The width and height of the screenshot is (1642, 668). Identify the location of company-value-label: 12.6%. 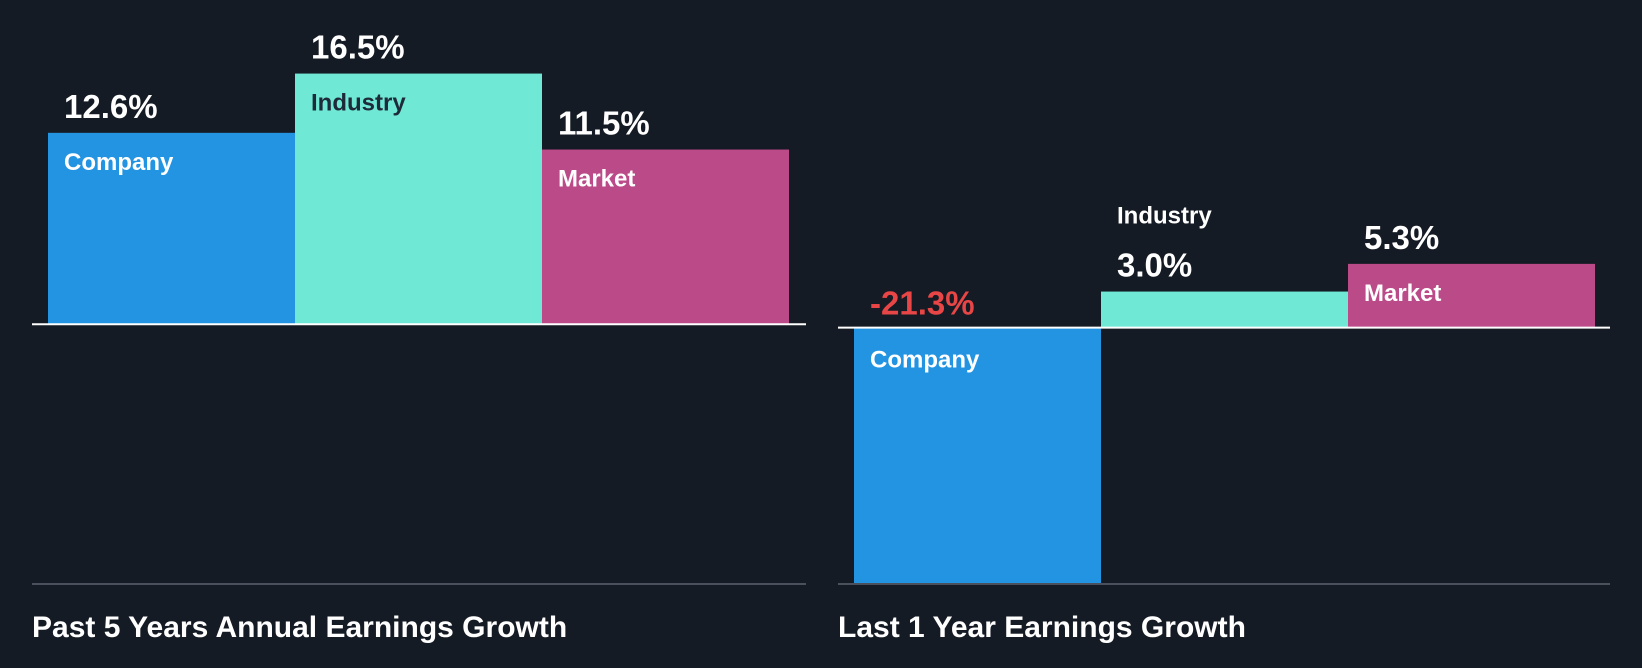
(111, 106).